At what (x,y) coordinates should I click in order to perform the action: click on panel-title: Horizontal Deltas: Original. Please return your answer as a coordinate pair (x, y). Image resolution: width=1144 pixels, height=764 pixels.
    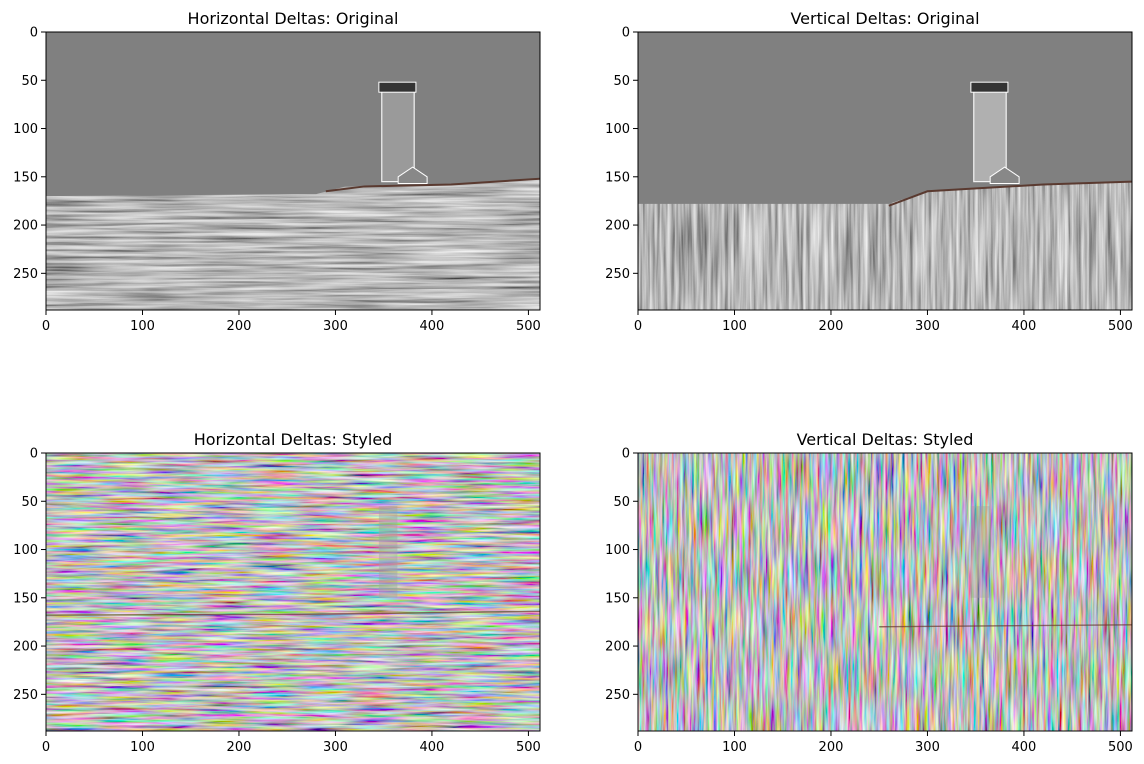
    Looking at the image, I should click on (293, 18).